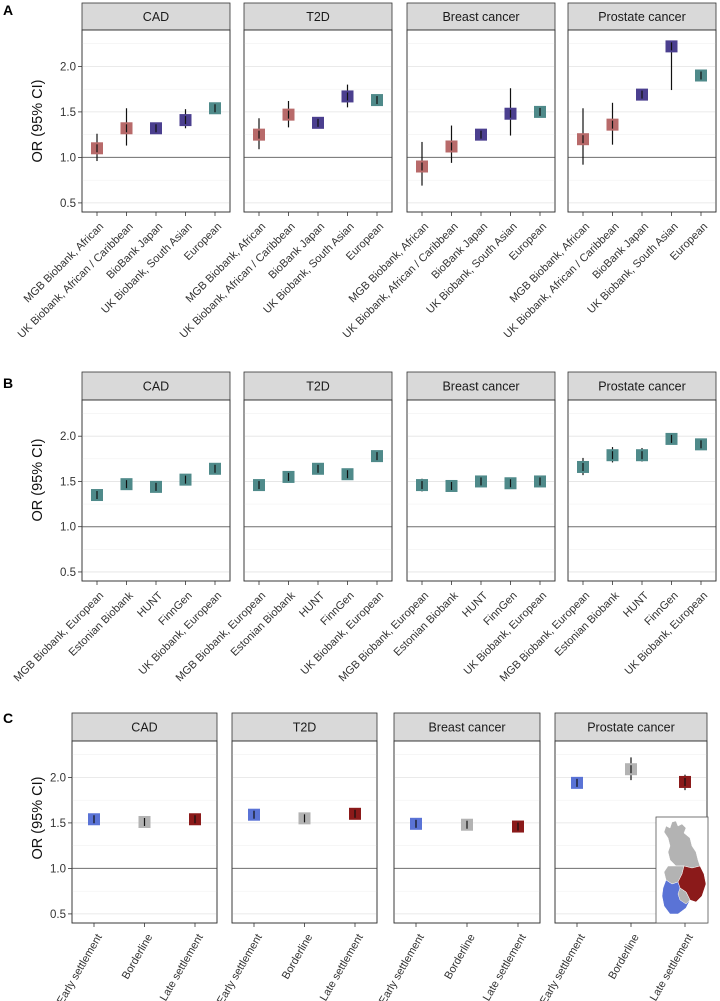 Image resolution: width=720 pixels, height=1001 pixels. What do you see at coordinates (676, 897) in the screenshot?
I see `map-region-early` at bounding box center [676, 897].